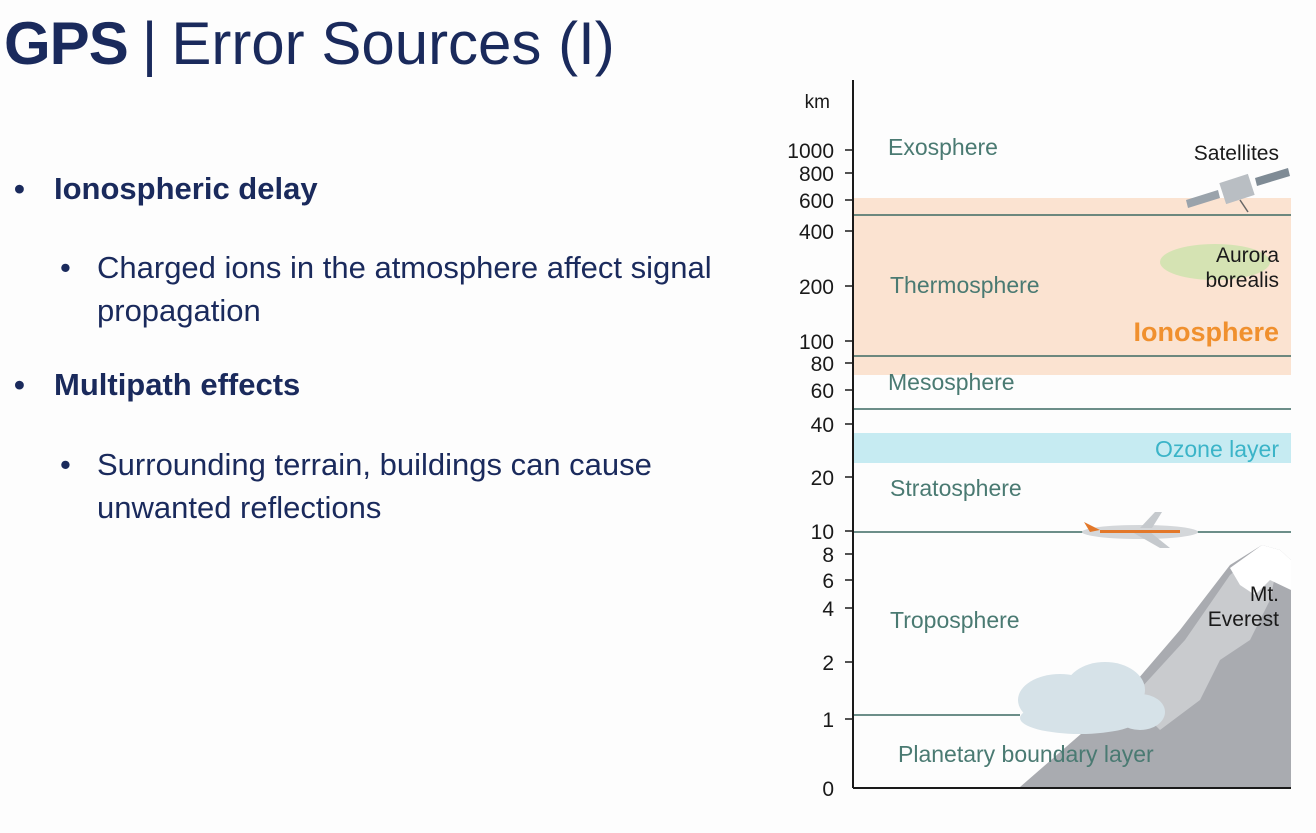 Image resolution: width=1316 pixels, height=833 pixels. I want to click on axis-ticks, so click(849, 434).